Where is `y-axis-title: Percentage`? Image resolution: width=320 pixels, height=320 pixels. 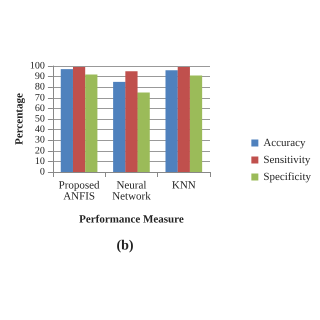 y-axis-title: Percentage is located at coordinates (19, 119).